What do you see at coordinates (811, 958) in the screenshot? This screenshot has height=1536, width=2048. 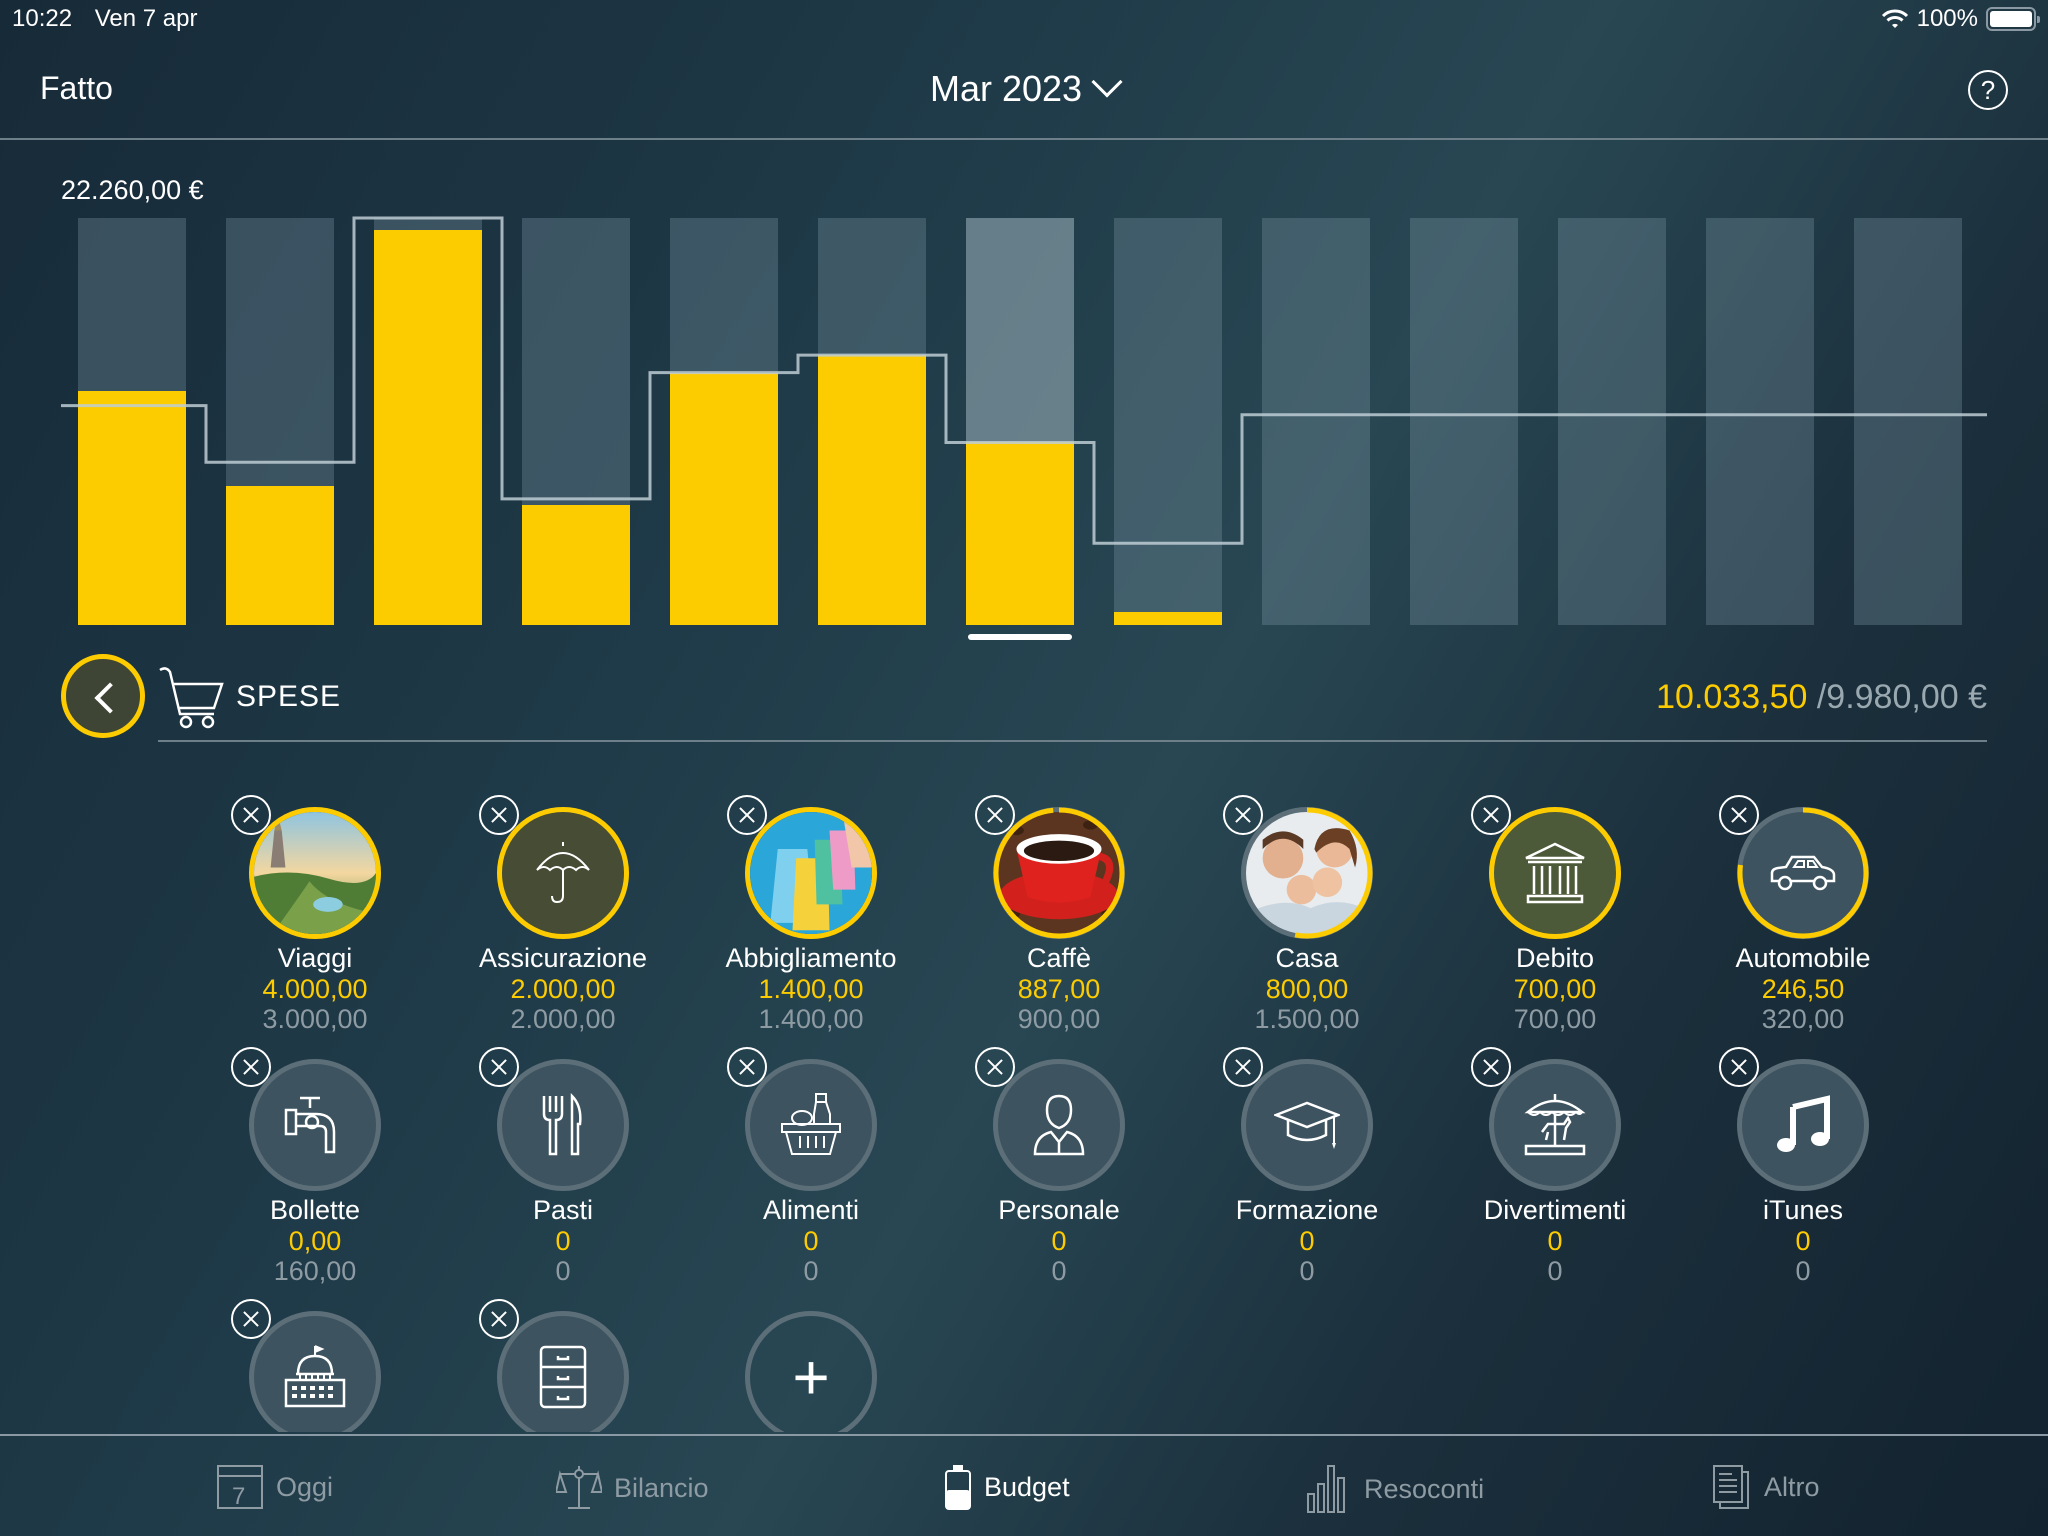 I see `category-name: Abbigliamento` at bounding box center [811, 958].